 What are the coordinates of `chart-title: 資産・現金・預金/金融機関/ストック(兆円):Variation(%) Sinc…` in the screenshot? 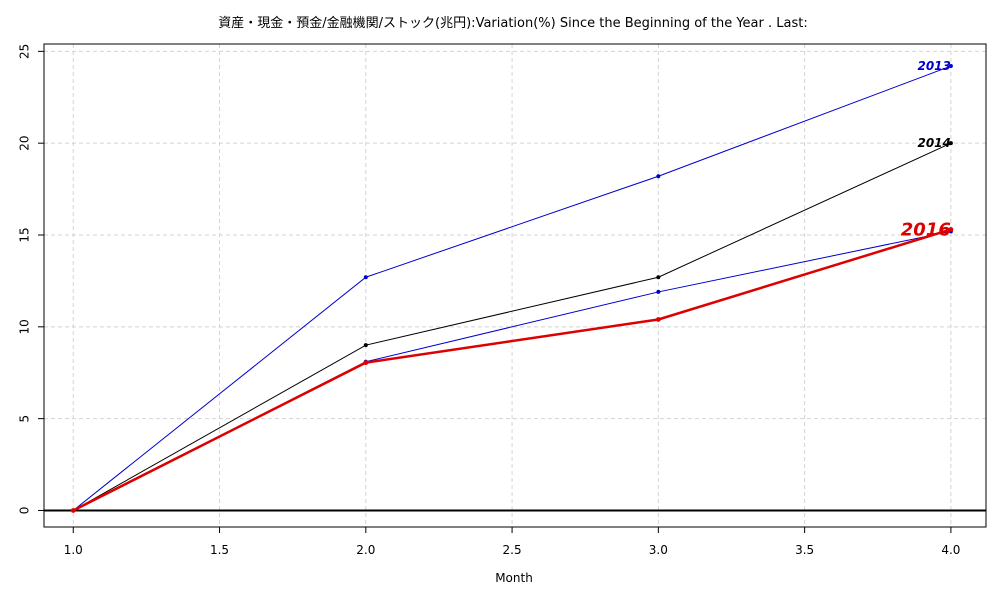 It's located at (512, 23).